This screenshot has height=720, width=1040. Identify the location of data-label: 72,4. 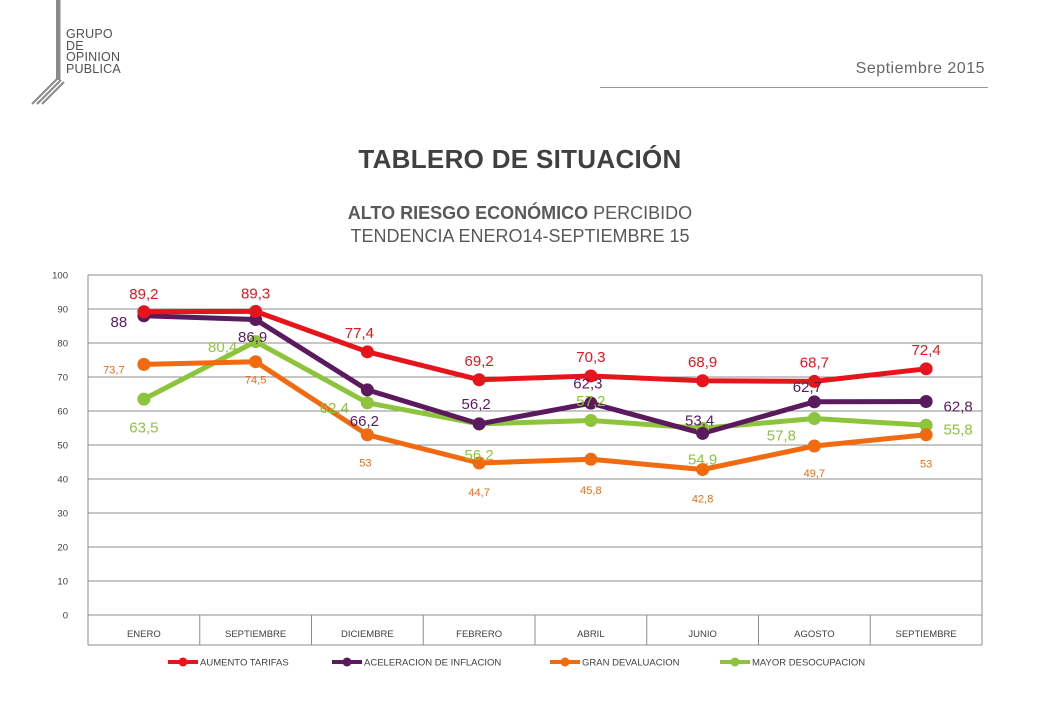
(926, 350).